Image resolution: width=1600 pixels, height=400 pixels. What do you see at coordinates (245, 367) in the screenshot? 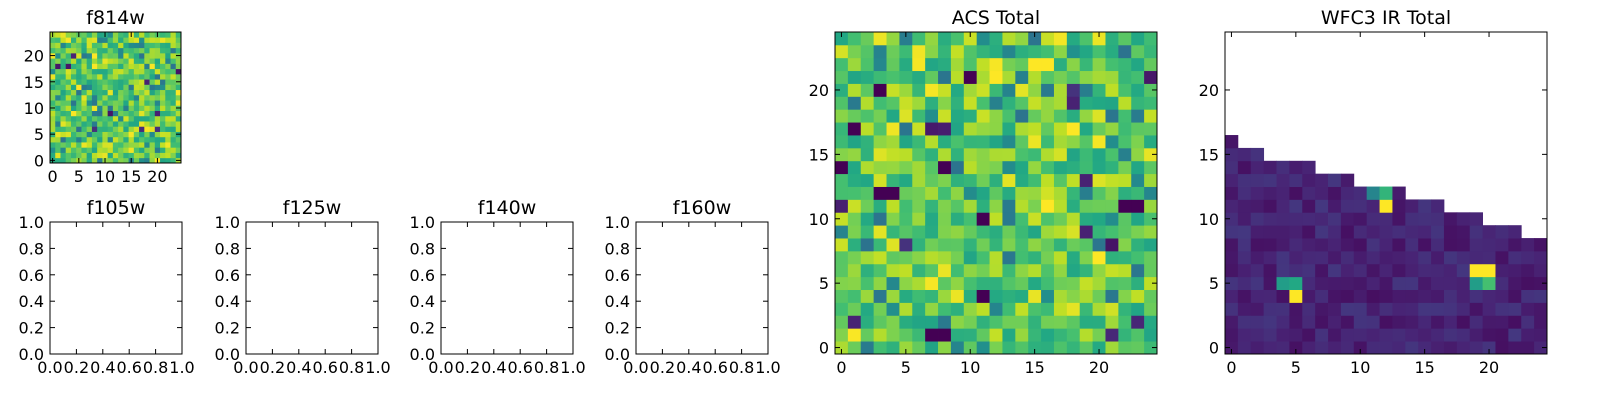
I see `x-tick-label: 0.0` at bounding box center [245, 367].